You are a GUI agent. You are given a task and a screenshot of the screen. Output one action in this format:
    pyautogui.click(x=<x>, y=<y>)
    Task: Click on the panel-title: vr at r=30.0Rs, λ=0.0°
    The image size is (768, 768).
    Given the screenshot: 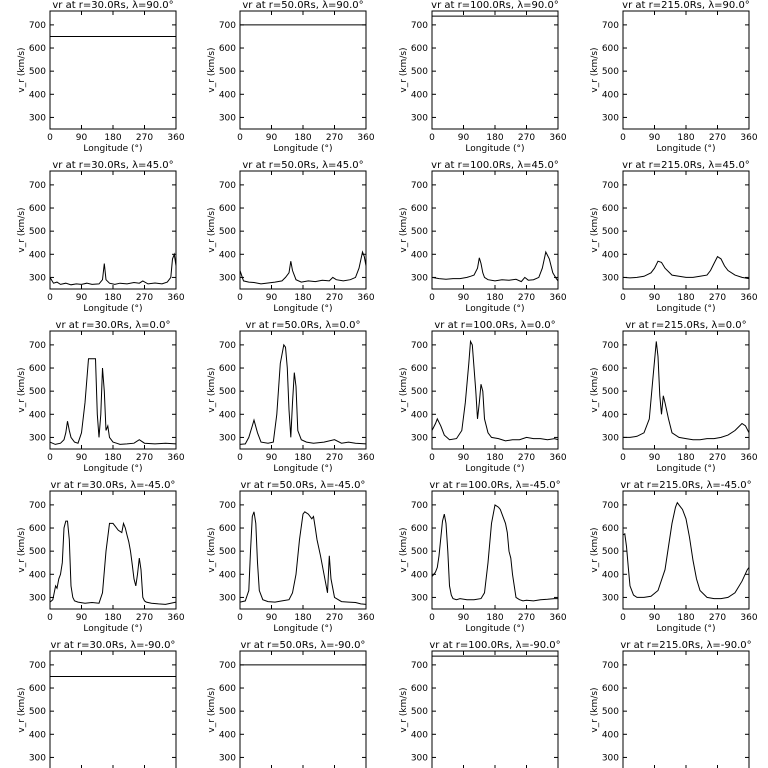 What is the action you would take?
    pyautogui.click(x=113, y=325)
    